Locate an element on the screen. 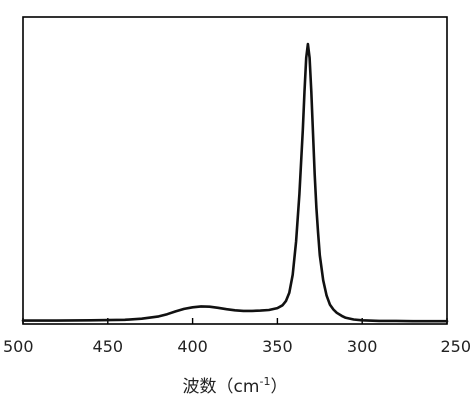 Image resolution: width=474 pixels, height=403 pixels. x-tick-label: 300 is located at coordinates (362, 346).